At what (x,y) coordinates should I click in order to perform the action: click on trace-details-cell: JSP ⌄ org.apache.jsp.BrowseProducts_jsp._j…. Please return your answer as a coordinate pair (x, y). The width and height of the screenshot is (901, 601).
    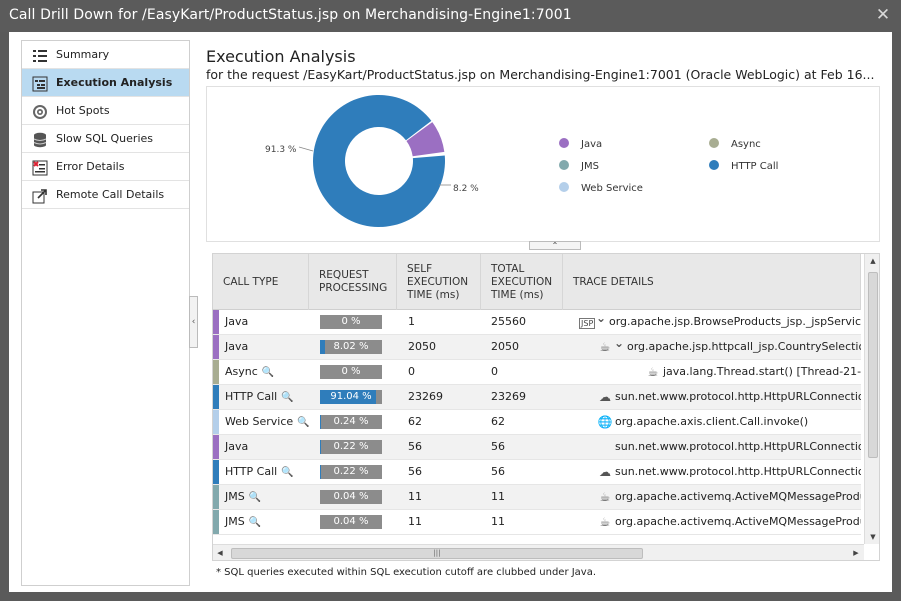
    Looking at the image, I should click on (718, 322).